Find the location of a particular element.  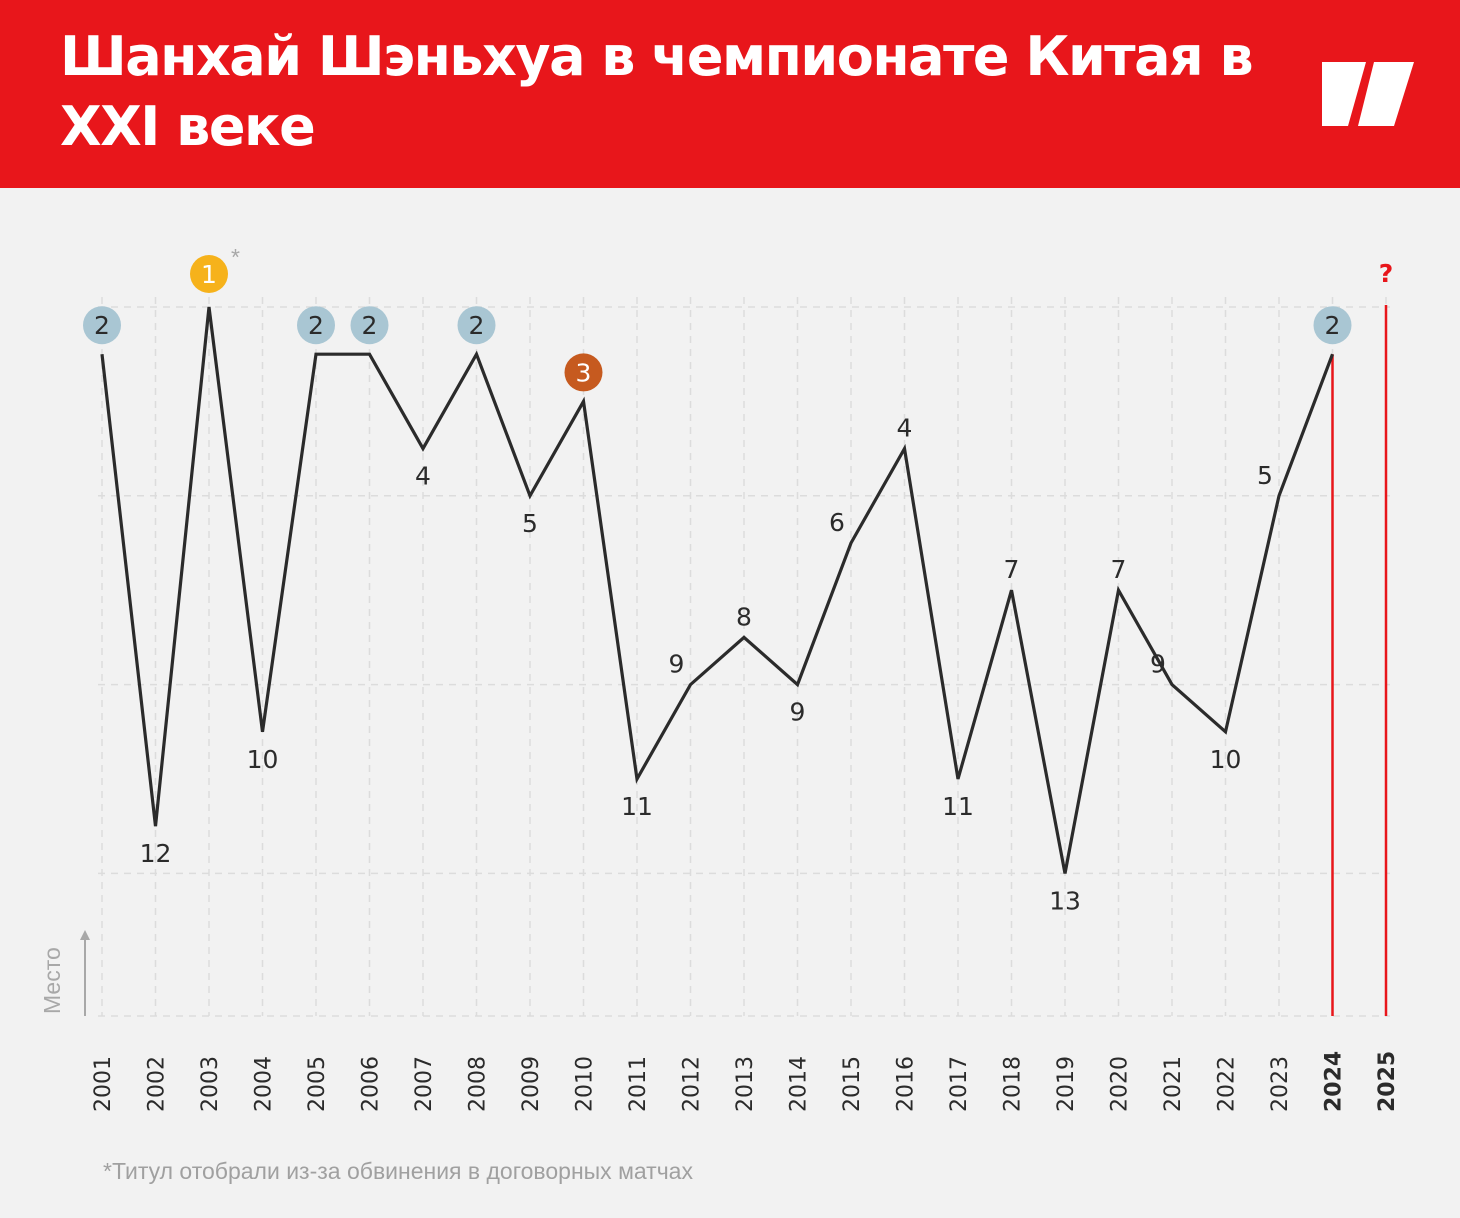

x-tick-label: 2005 is located at coordinates (317, 1084).